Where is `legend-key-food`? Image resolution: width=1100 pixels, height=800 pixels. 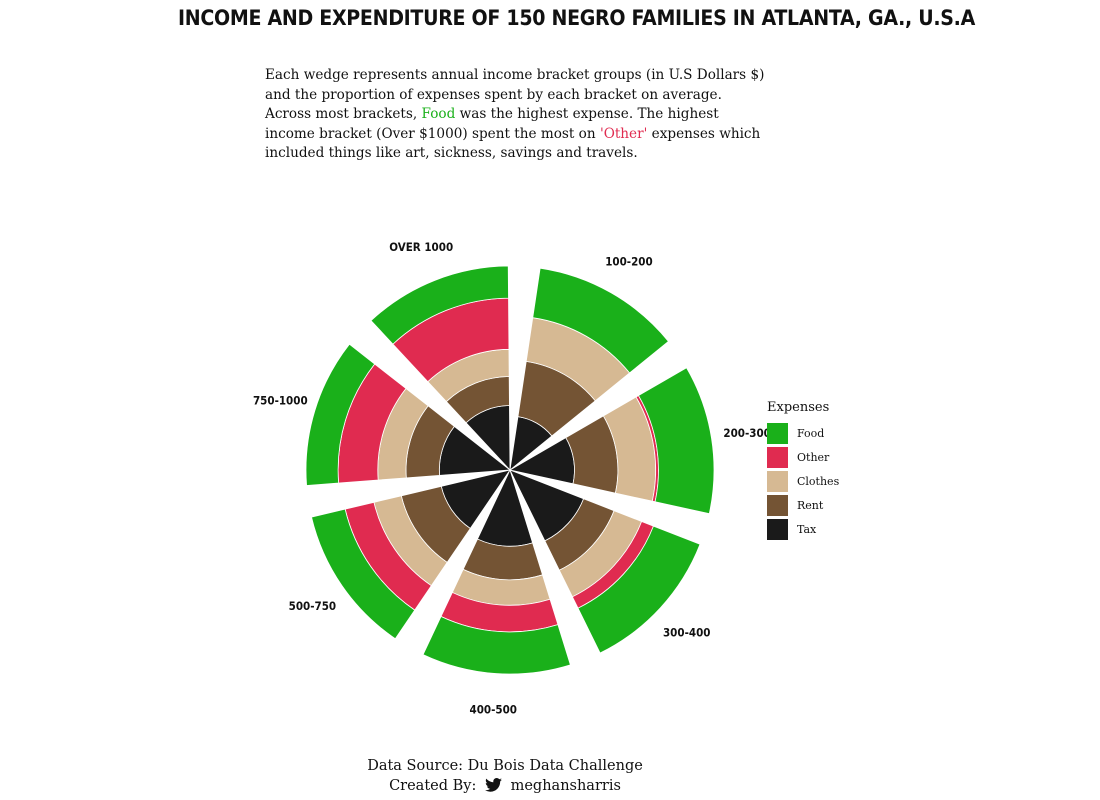 legend-key-food is located at coordinates (777, 433).